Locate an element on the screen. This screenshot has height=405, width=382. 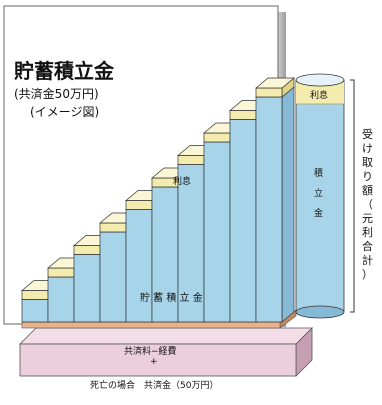
fee-line-label: 共済料−経費 is located at coordinates (150, 351).